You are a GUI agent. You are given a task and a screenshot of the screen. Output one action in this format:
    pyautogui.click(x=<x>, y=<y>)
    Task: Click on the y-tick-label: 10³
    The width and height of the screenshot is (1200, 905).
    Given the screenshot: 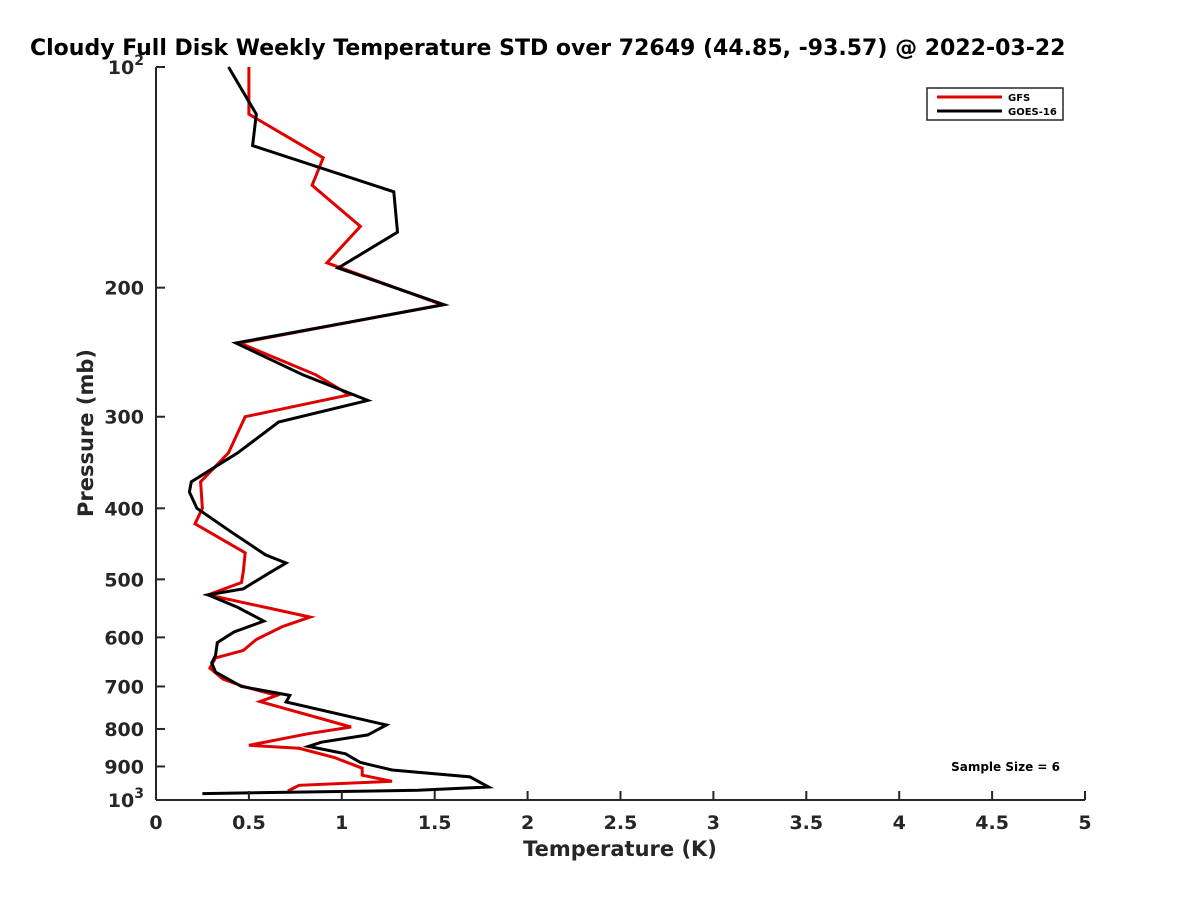 What is the action you would take?
    pyautogui.click(x=126, y=799)
    